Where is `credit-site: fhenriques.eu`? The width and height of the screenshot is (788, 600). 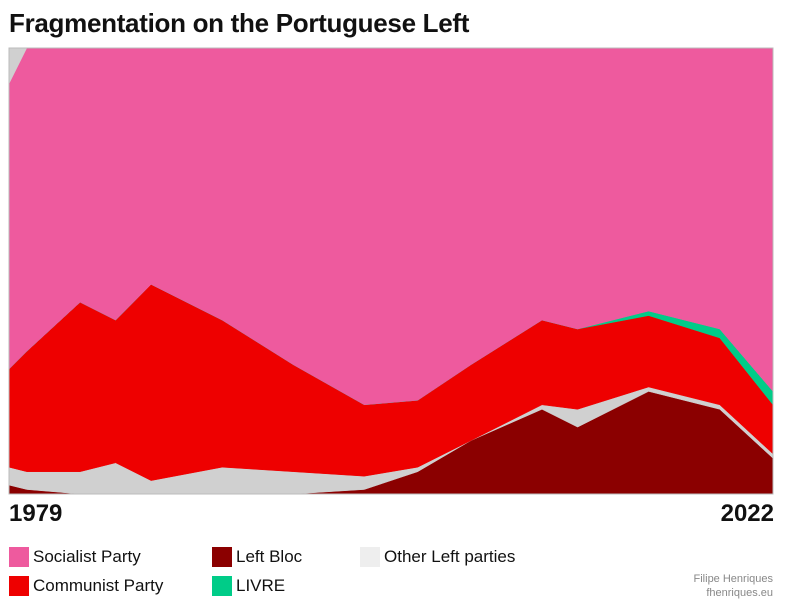
credit-site: fhenriques.eu is located at coordinates (739, 593).